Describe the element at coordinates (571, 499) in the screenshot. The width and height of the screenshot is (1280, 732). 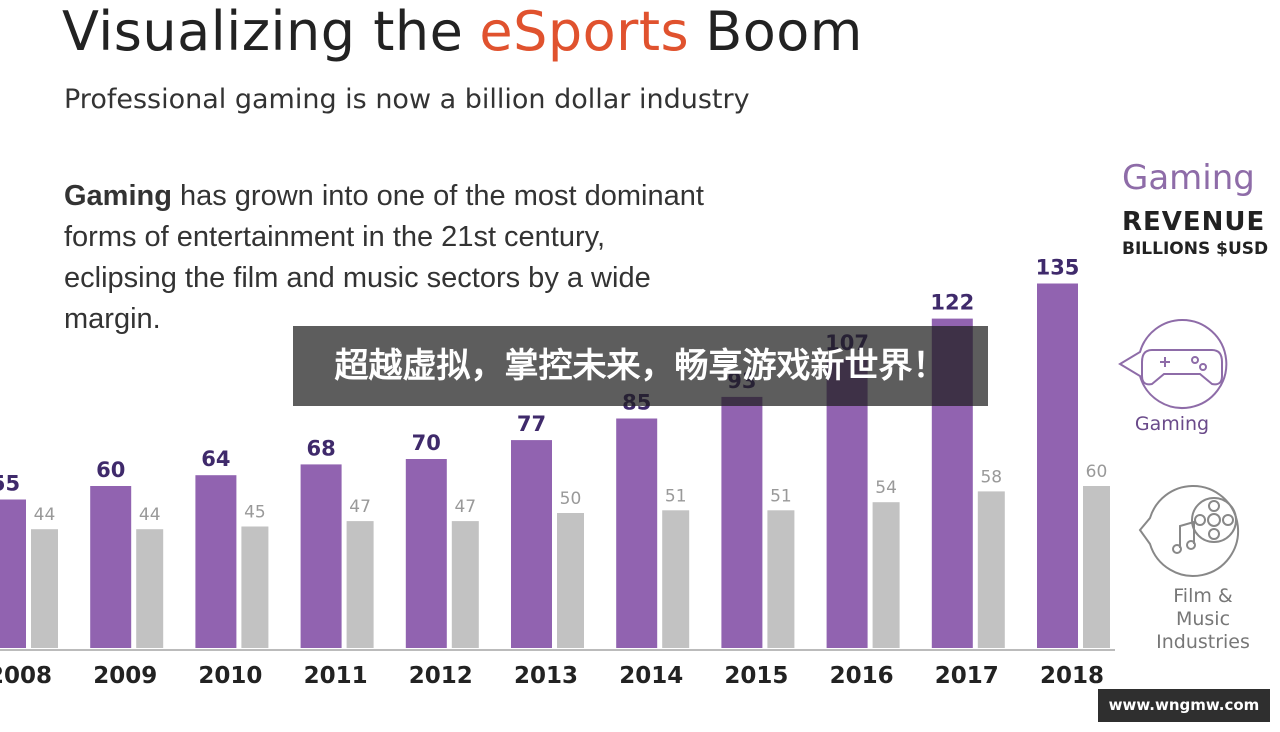
I see `value-label: 50` at that location.